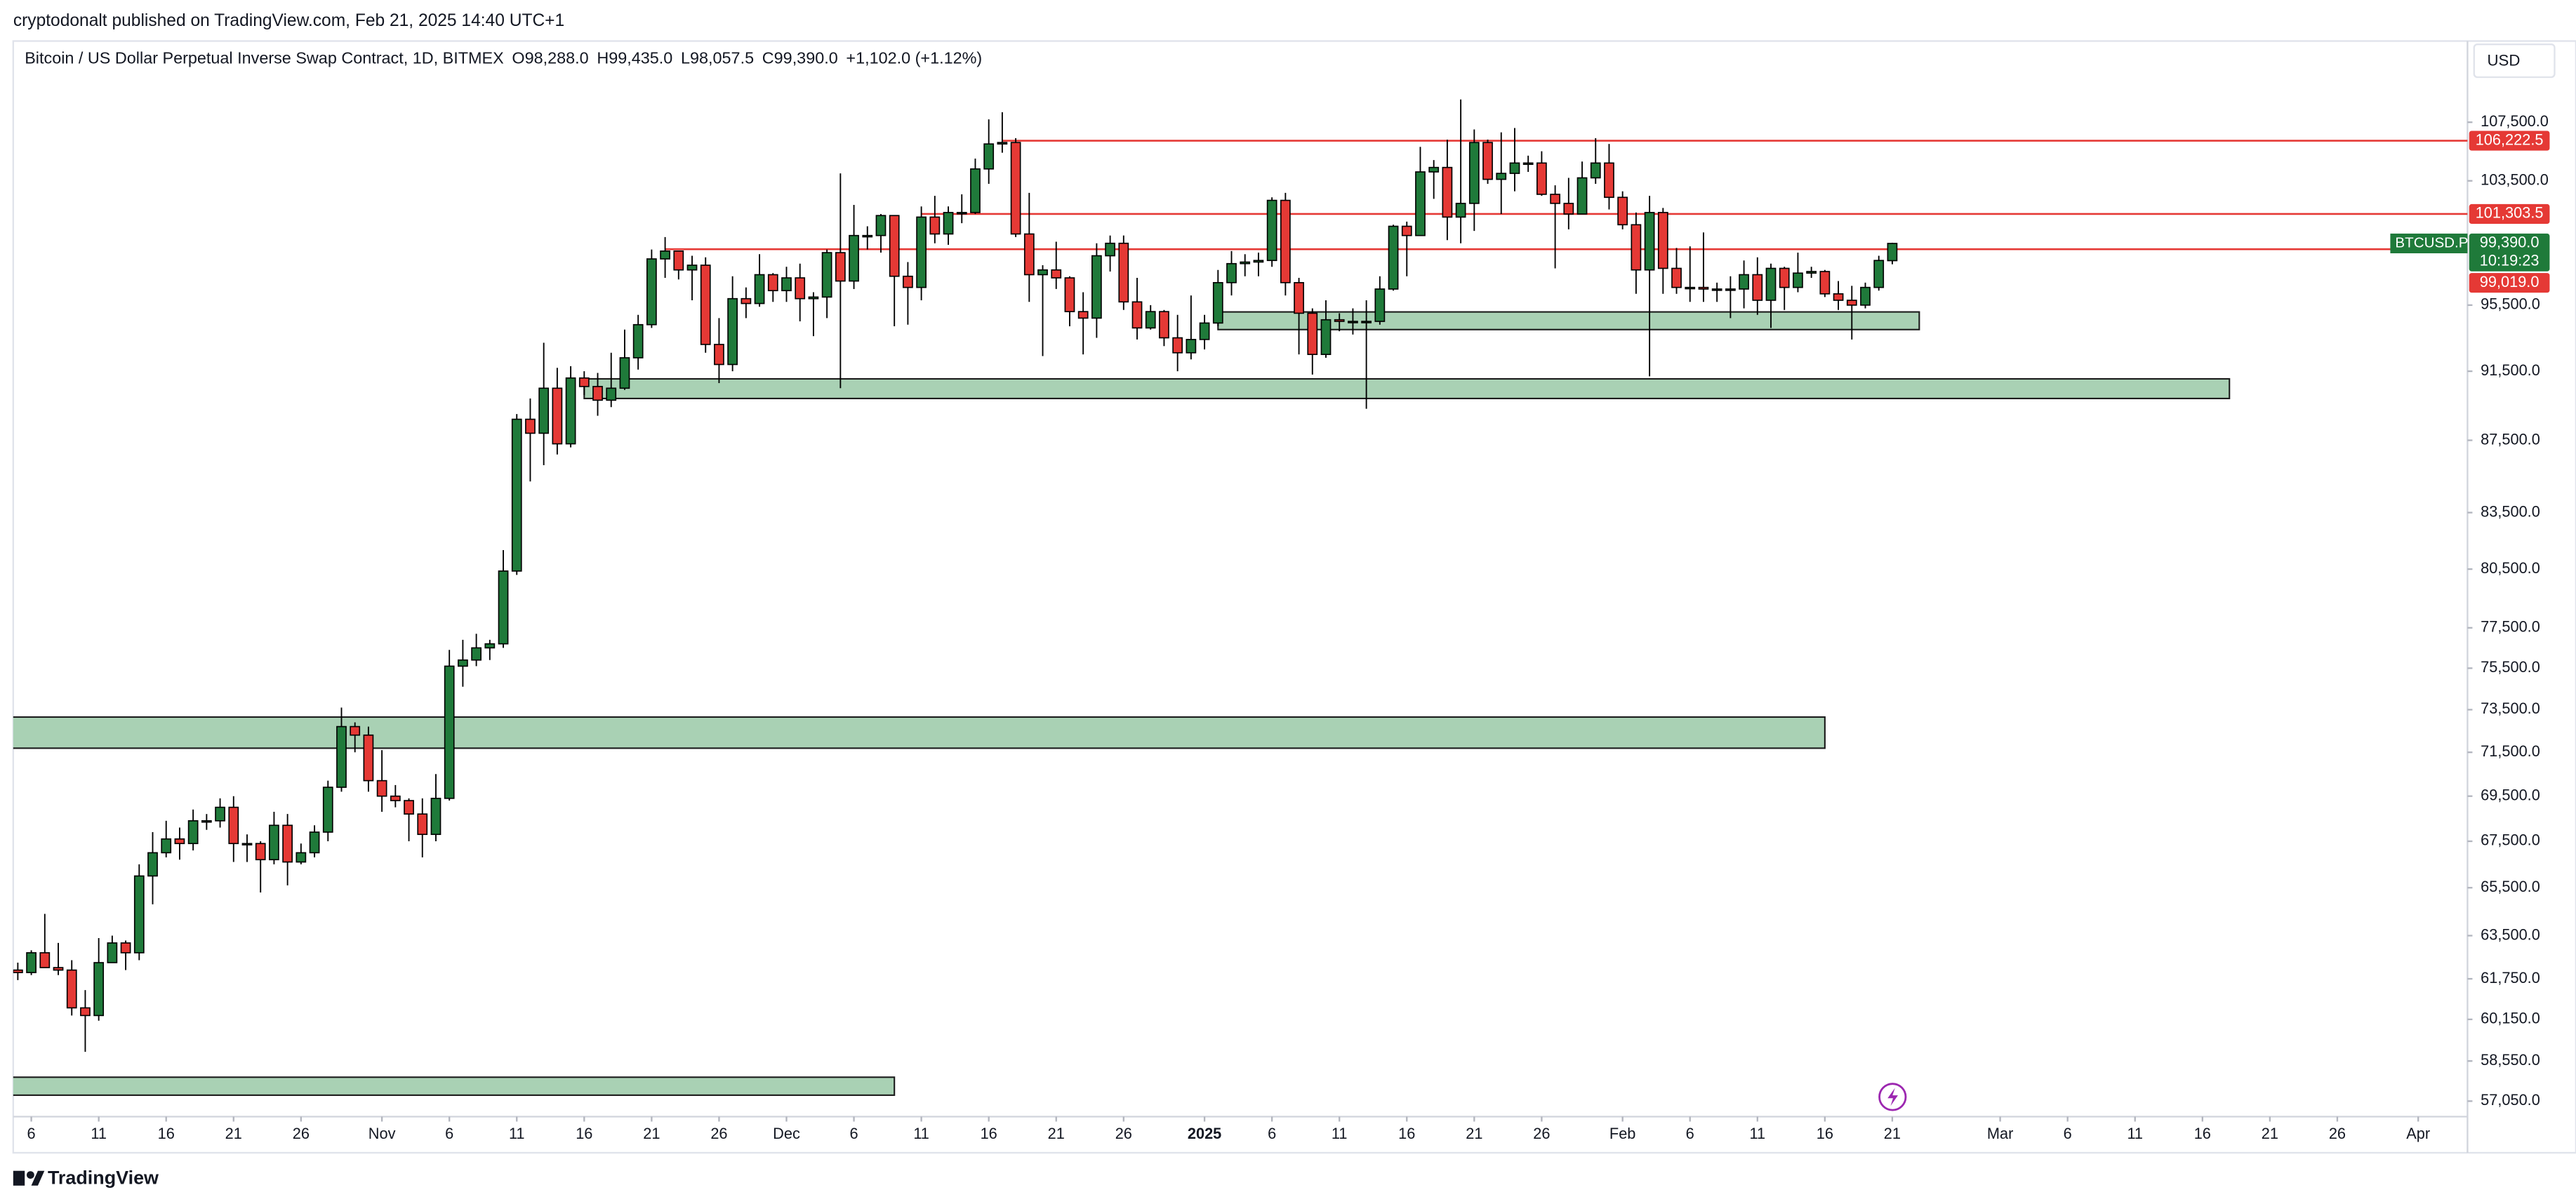 This screenshot has height=1204, width=2576. I want to click on y-tick-label: 69,500.0, so click(2510, 794).